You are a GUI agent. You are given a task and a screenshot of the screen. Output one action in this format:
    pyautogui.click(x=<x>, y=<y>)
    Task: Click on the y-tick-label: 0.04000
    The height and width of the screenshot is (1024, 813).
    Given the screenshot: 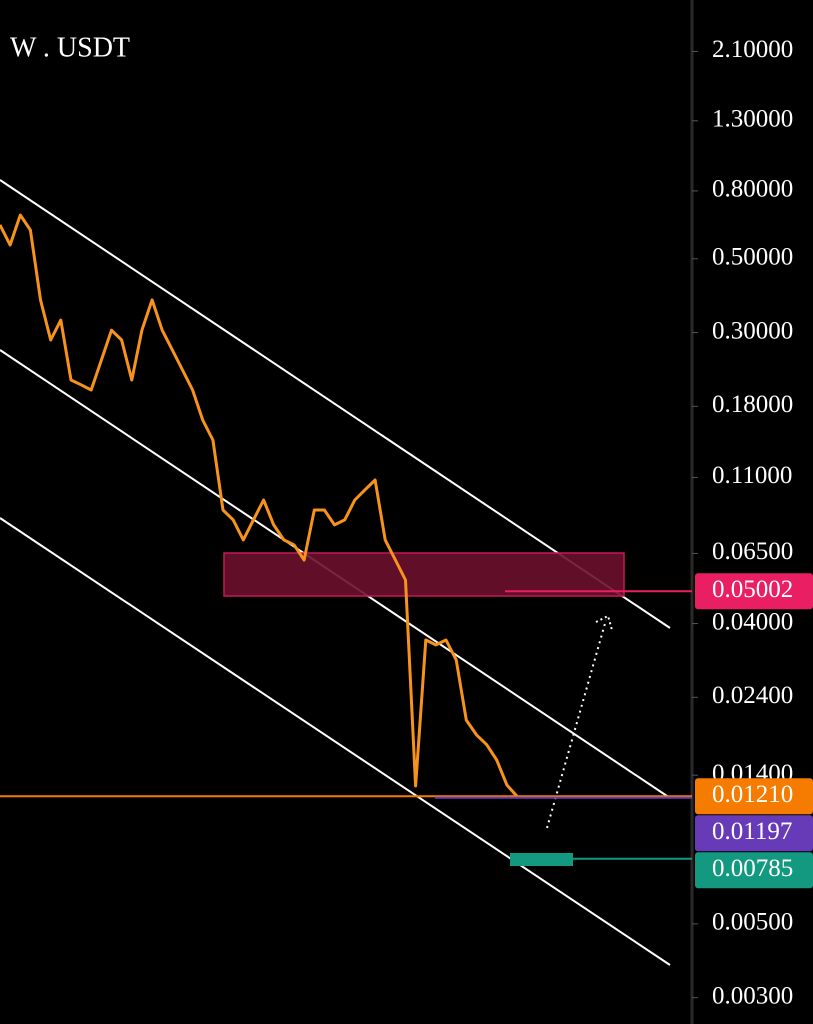 What is the action you would take?
    pyautogui.click(x=752, y=621)
    